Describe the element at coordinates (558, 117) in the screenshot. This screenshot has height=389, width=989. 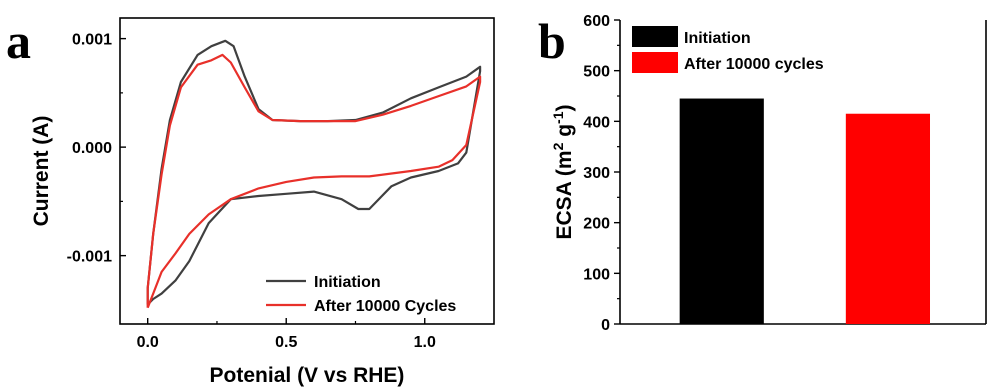
I see `ylabel-sup2: -1` at that location.